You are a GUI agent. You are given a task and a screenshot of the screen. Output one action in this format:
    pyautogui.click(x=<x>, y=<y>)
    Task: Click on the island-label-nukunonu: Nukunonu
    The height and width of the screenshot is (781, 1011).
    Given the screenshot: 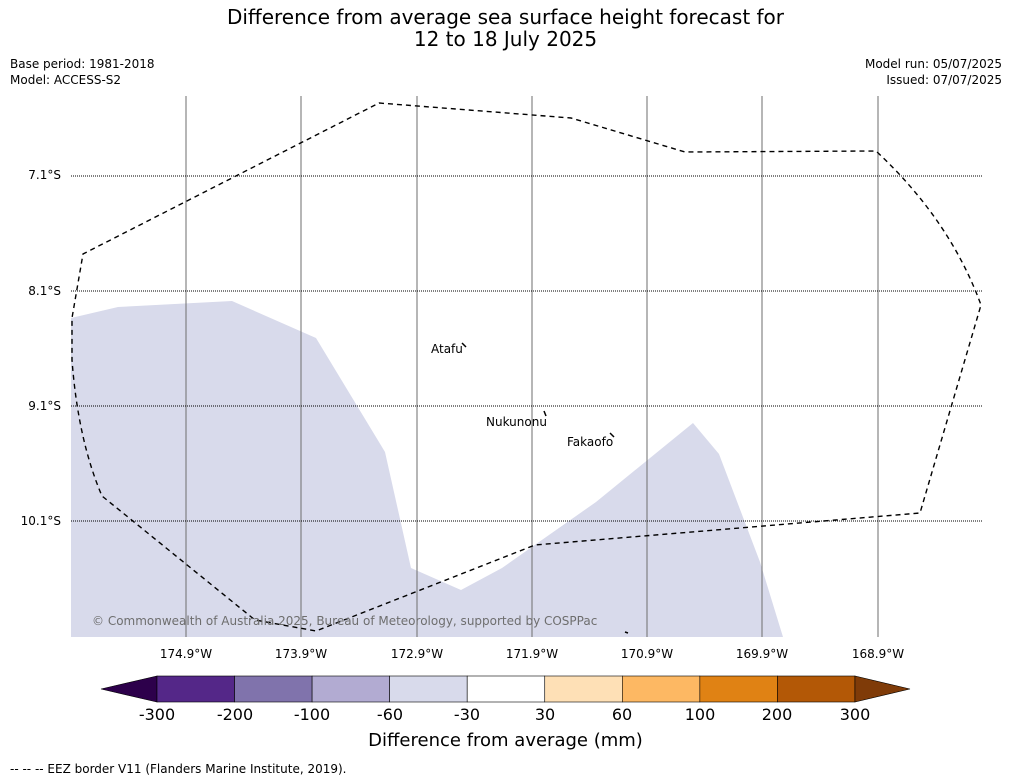 What is the action you would take?
    pyautogui.click(x=516, y=422)
    